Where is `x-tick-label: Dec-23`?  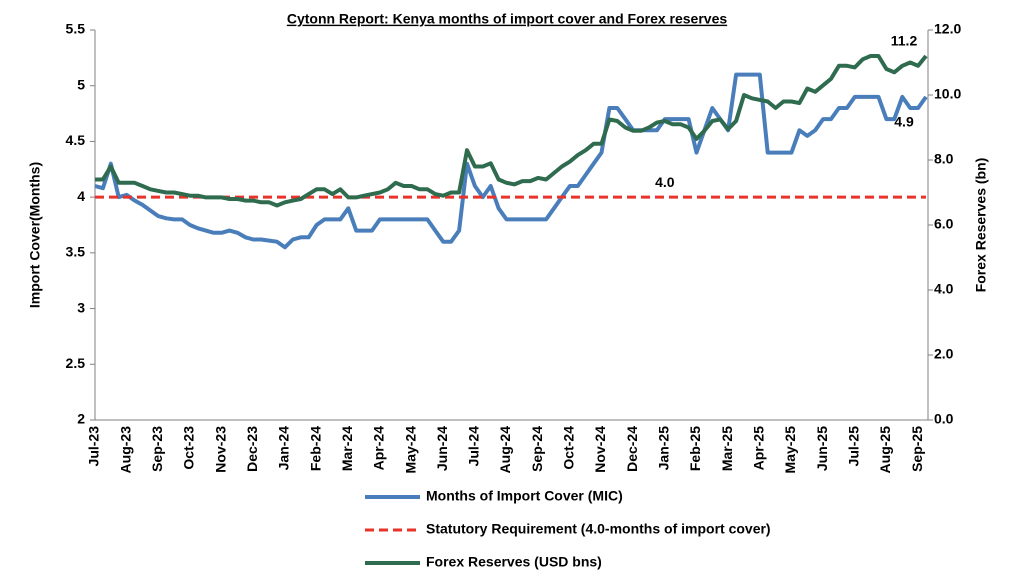
x-tick-label: Dec-23 is located at coordinates (252, 449).